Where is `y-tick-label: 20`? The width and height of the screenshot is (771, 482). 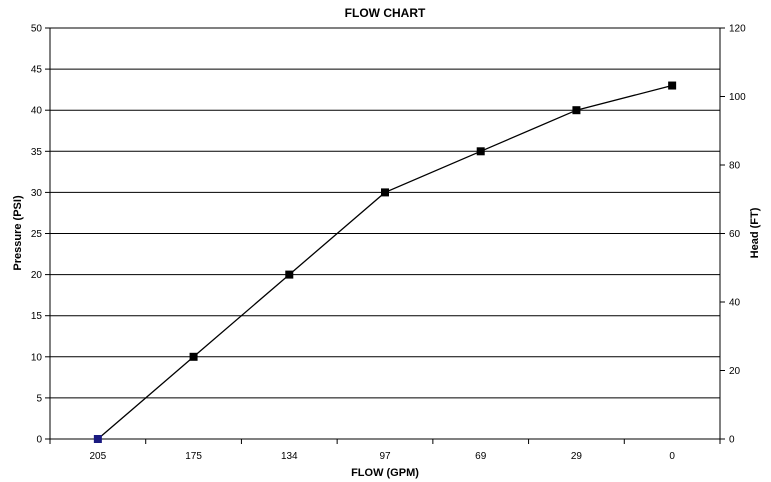
y-tick-label: 20 is located at coordinates (37, 275).